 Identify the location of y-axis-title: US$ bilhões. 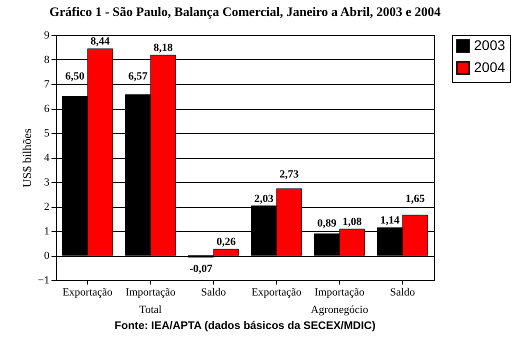
(27, 158).